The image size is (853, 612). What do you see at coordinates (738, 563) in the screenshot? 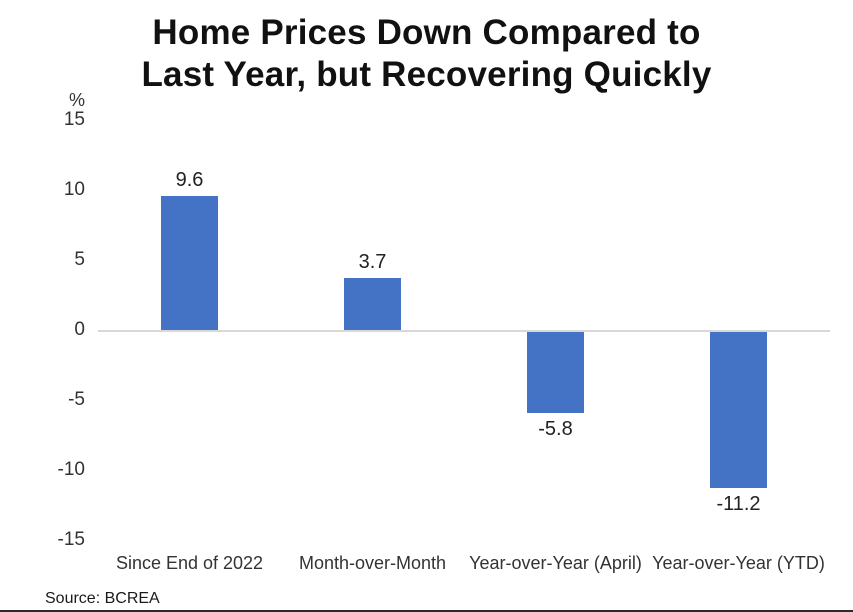
I see `x-category-label: Year-over-Year (YTD)` at bounding box center [738, 563].